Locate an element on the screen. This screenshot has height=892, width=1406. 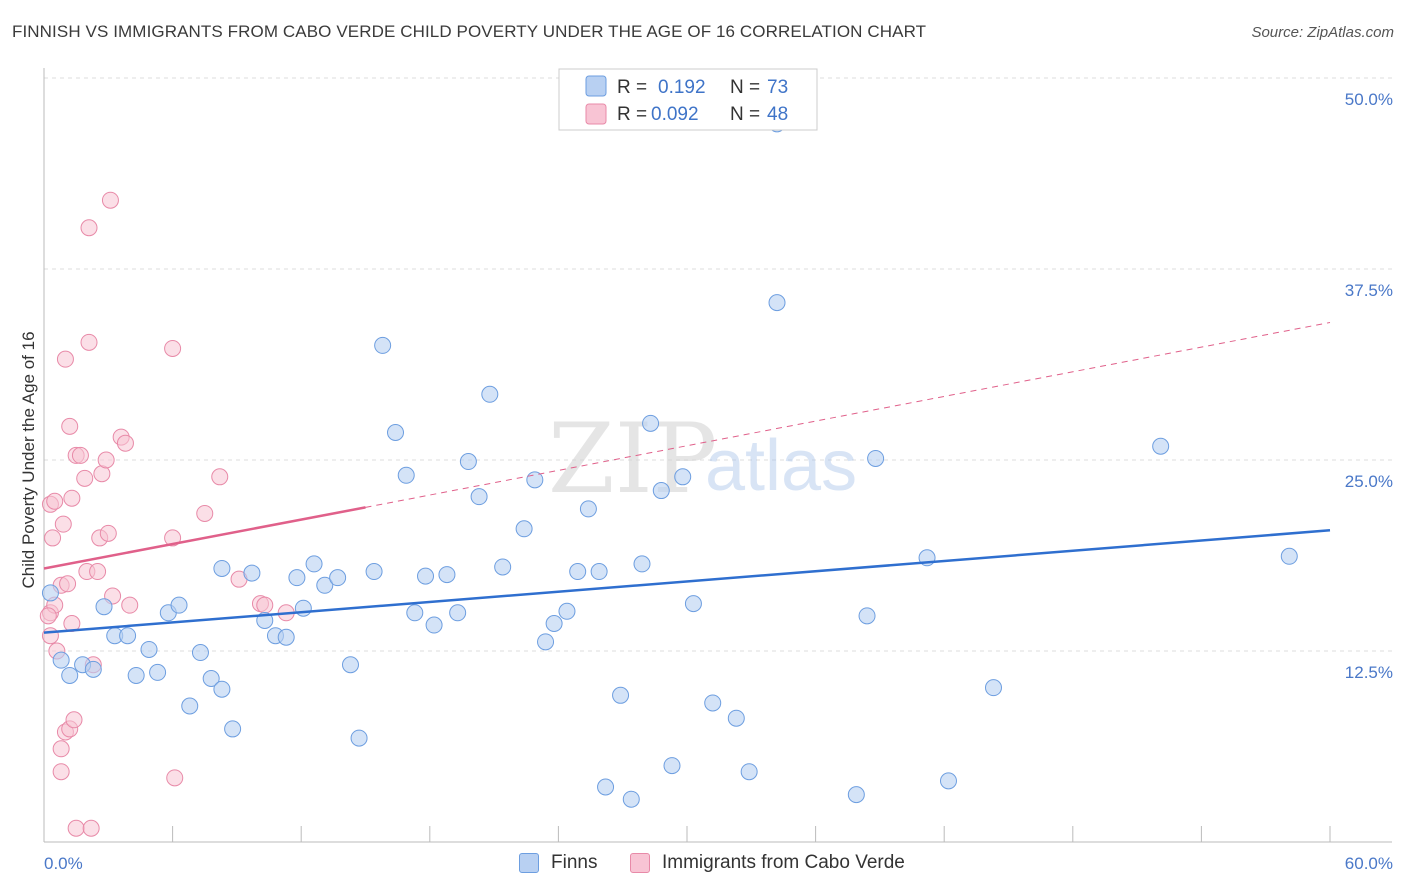
x-tick-label-1: 60.0% is located at coordinates (1369, 863).